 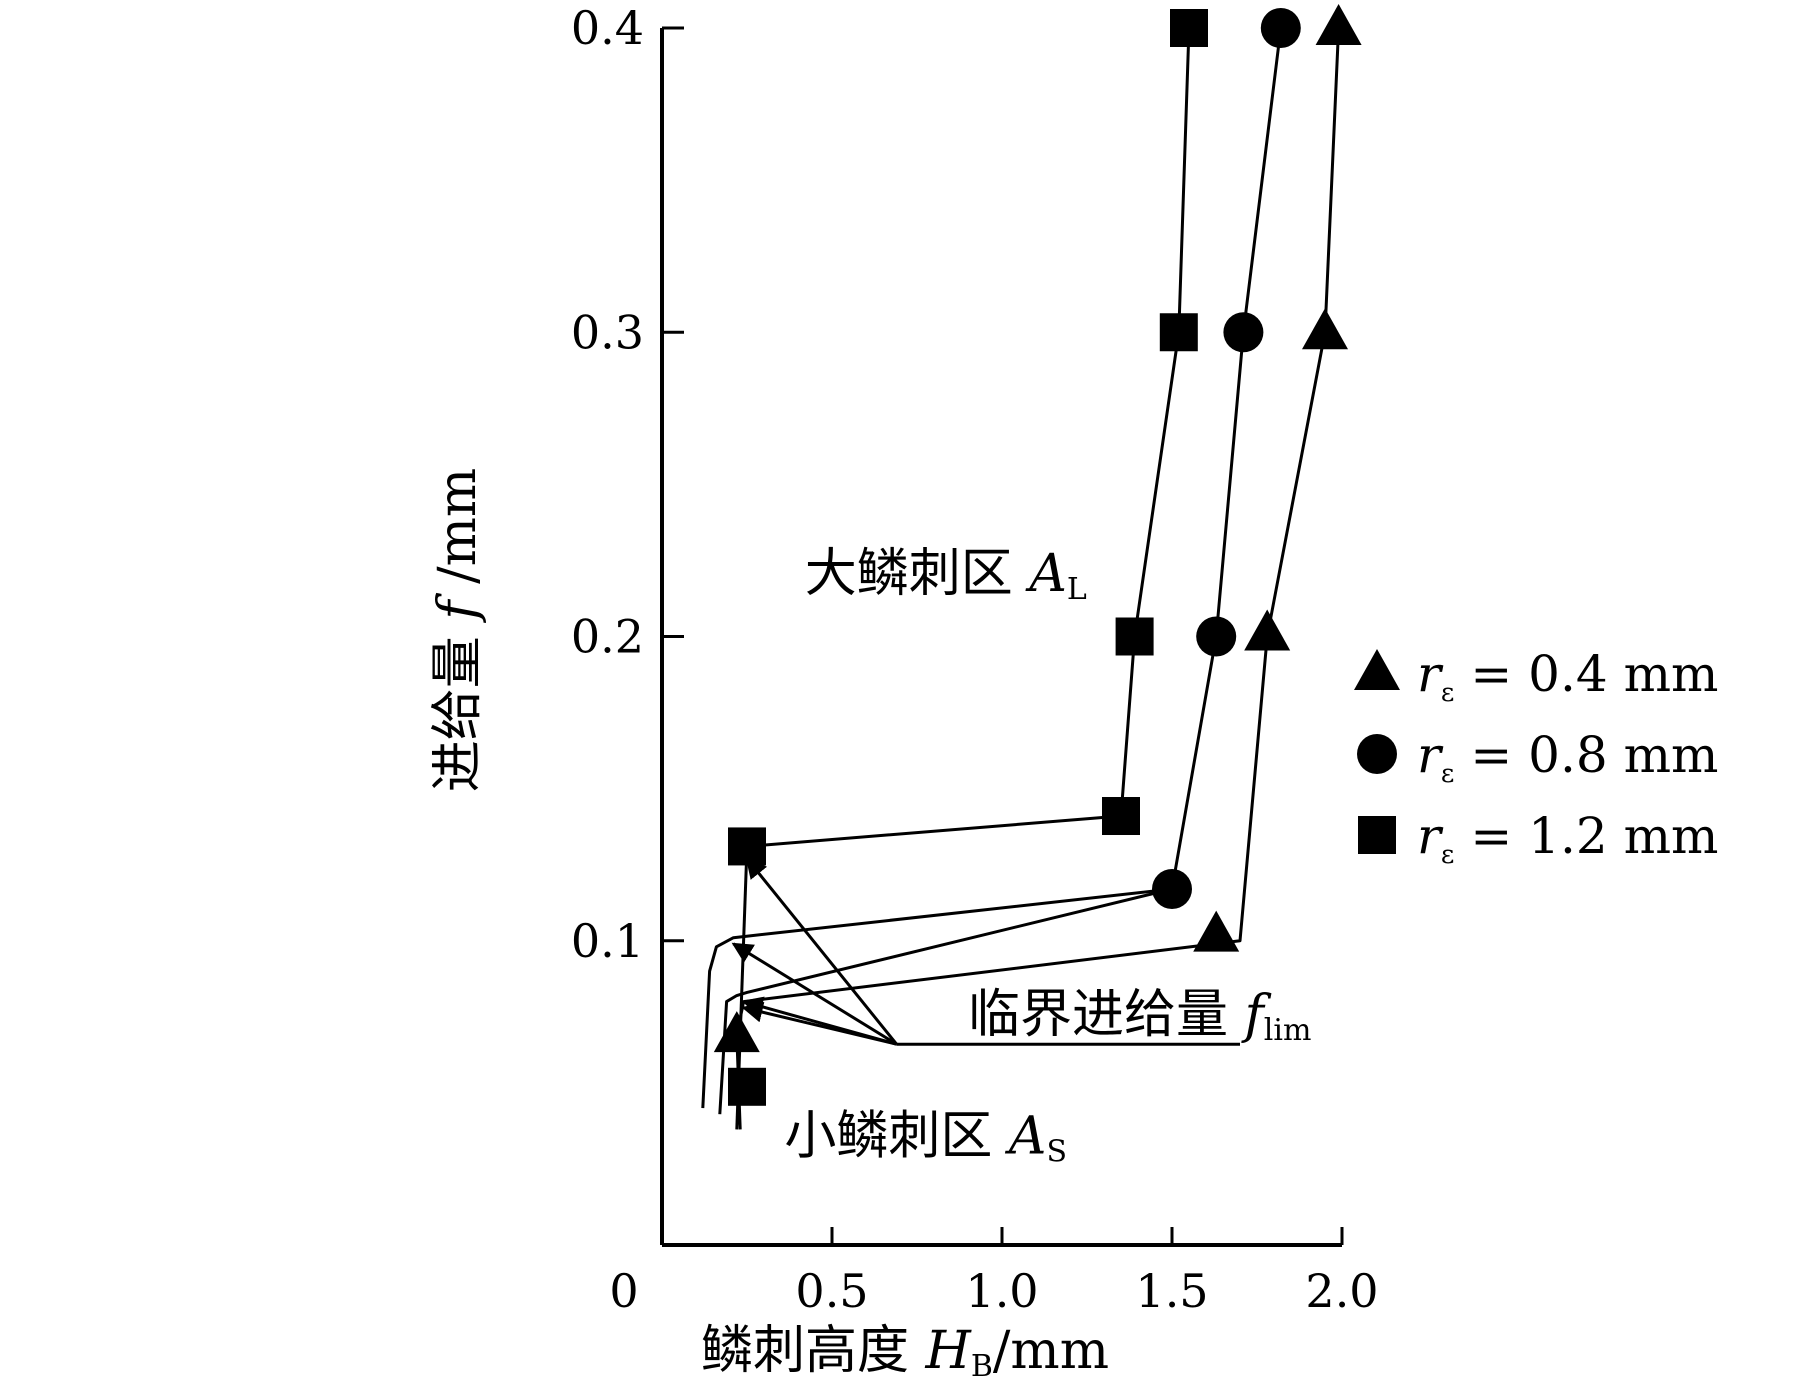 What do you see at coordinates (985, 951) in the screenshot?
I see `critical-feed-arrows` at bounding box center [985, 951].